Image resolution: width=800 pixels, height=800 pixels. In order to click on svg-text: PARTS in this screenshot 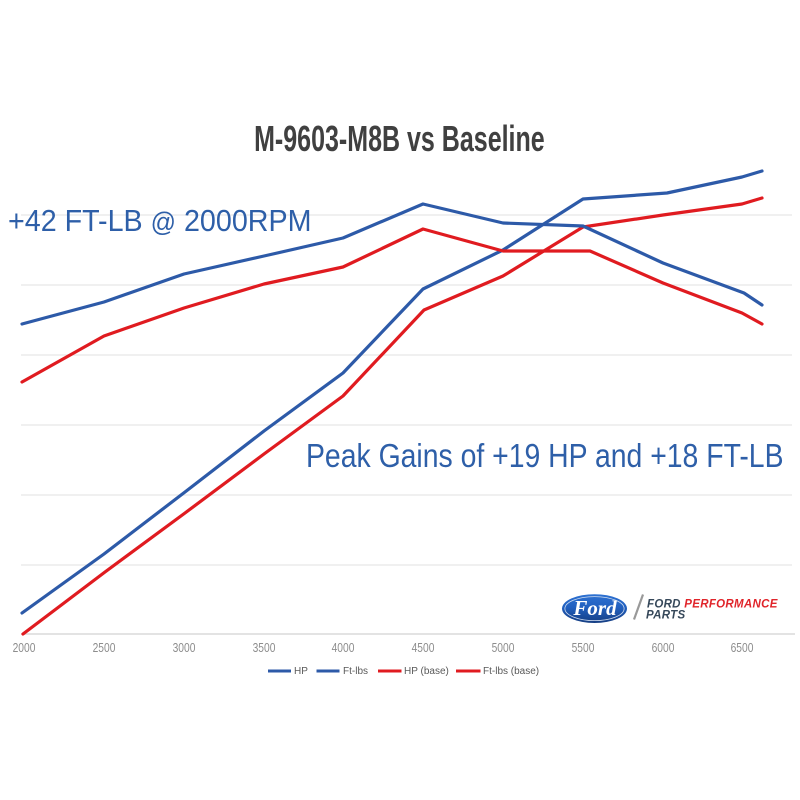, I will do `click(665, 616)`.